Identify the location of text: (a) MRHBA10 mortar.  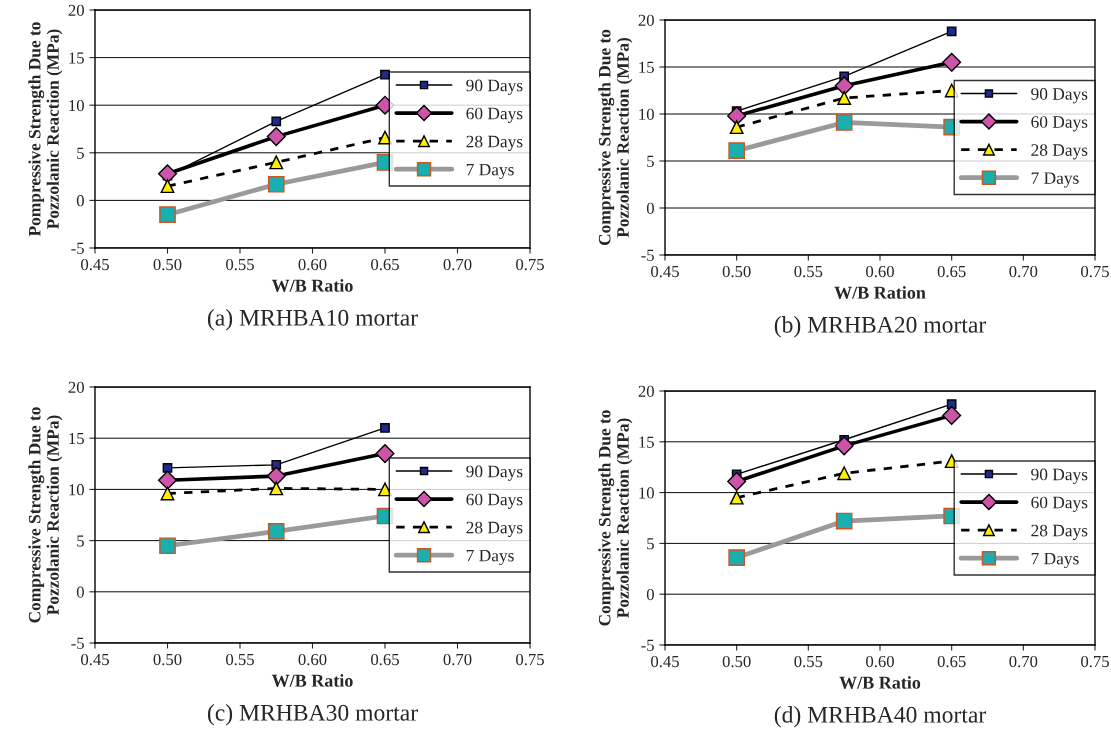
(312, 320).